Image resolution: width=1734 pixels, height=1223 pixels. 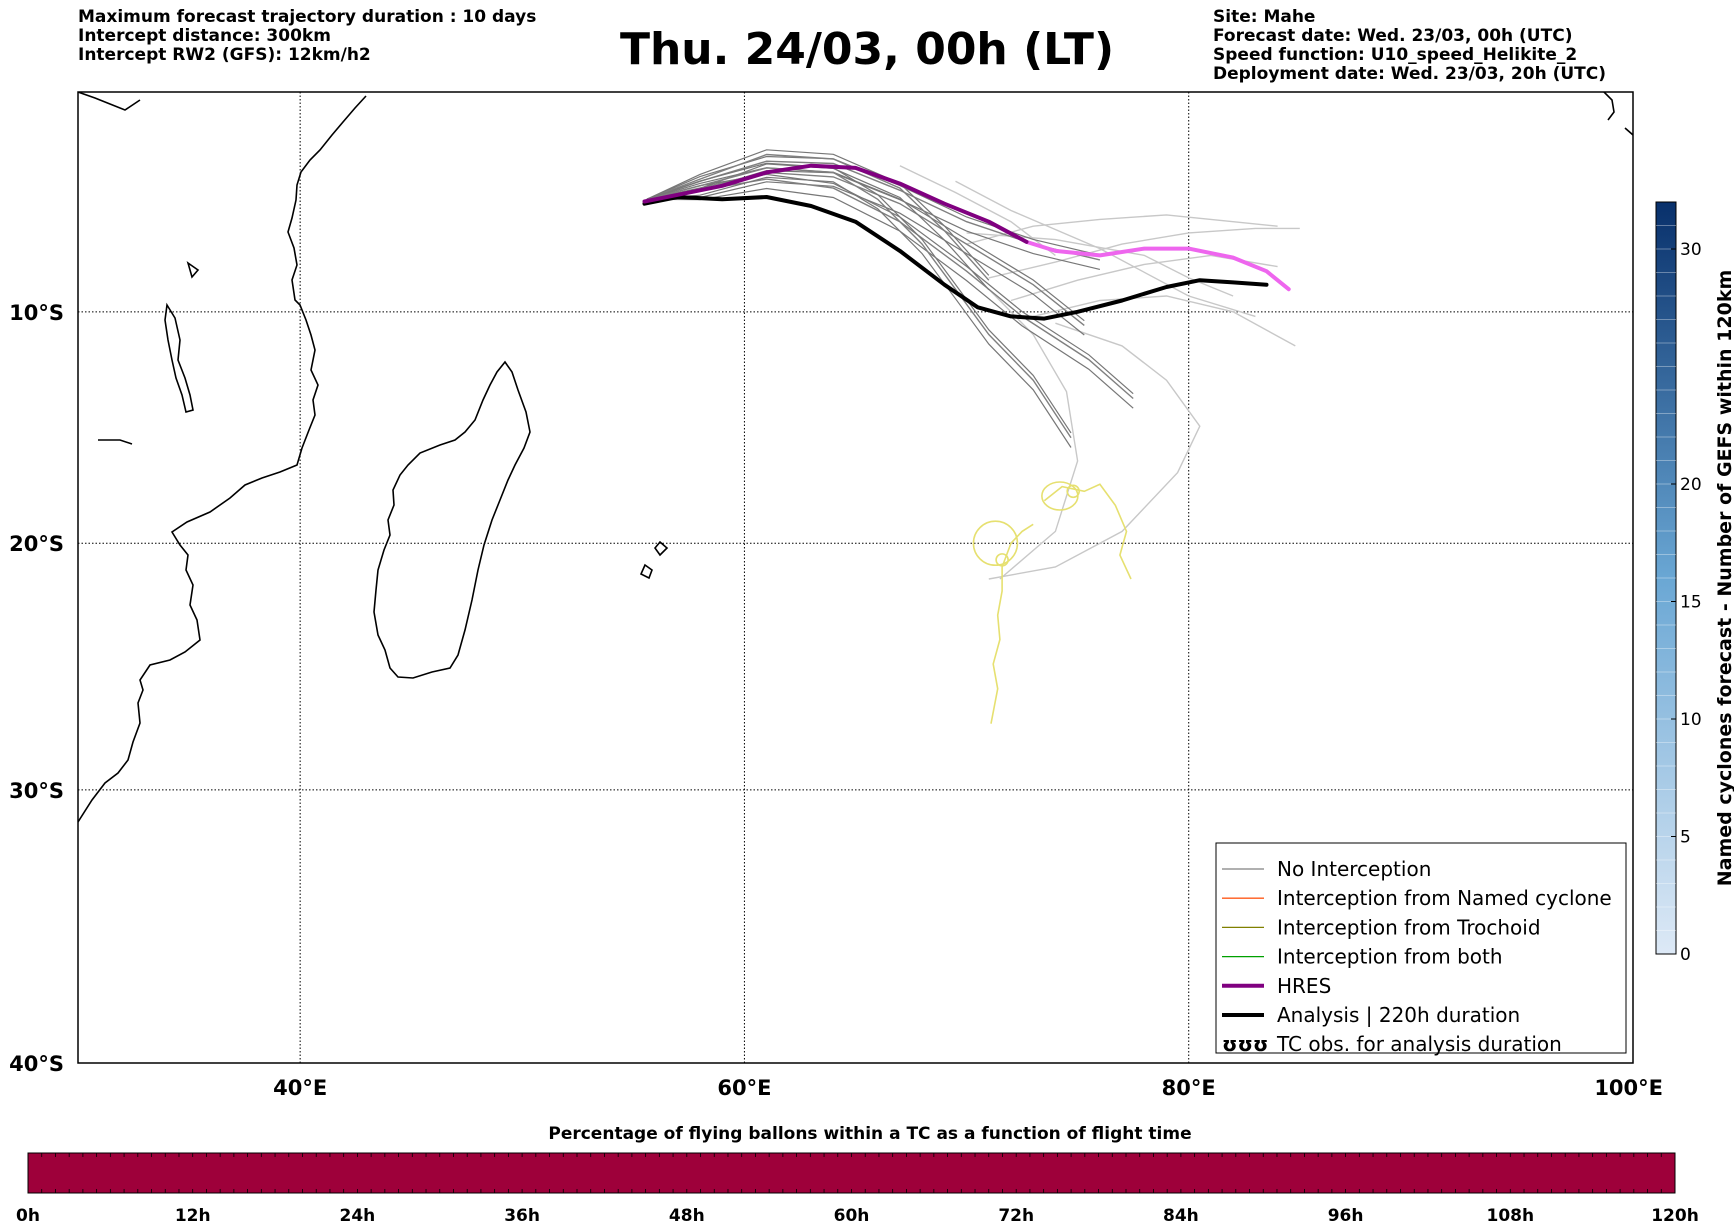 I want to click on legend-box, so click(x=1421, y=948).